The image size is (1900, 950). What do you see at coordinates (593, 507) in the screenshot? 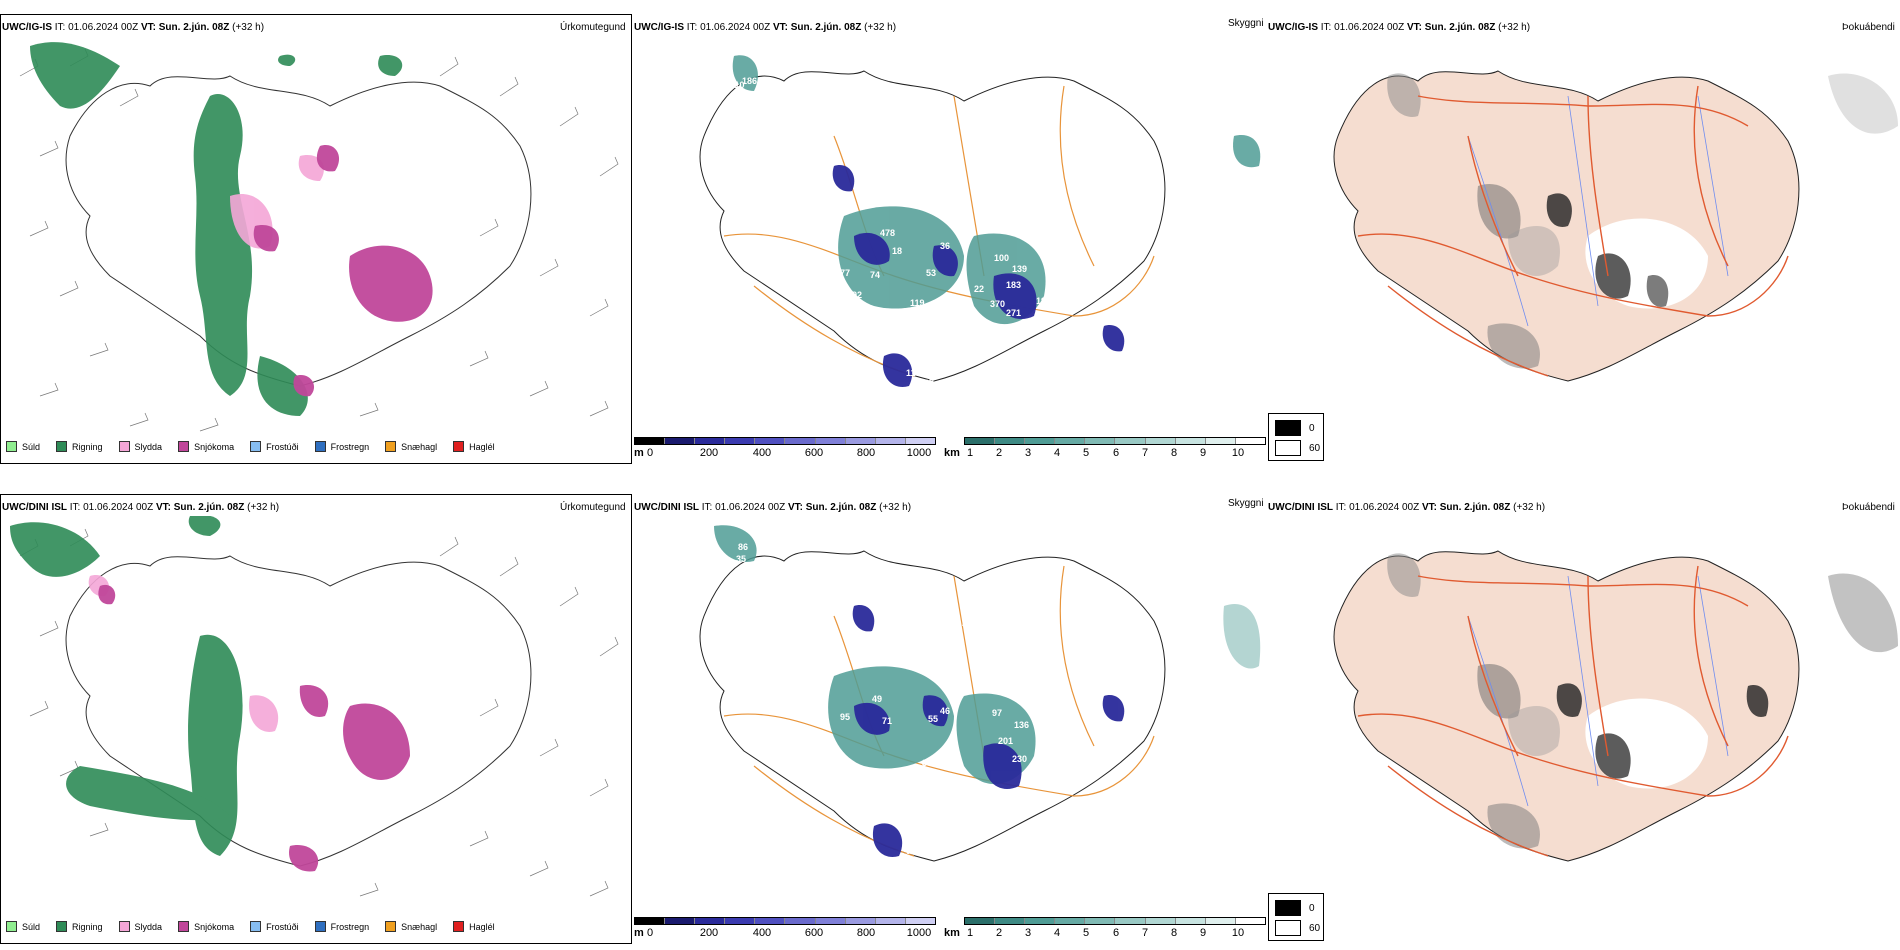
I see `precip-title: Úrkomutegund` at bounding box center [593, 507].